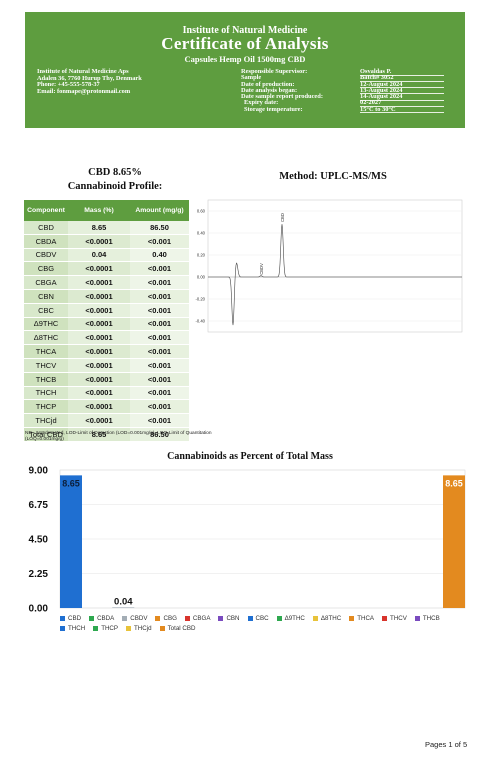 The width and height of the screenshot is (500, 772). I want to click on product-name: Capsules Hemp Oil 1500mg CBD, so click(245, 59).